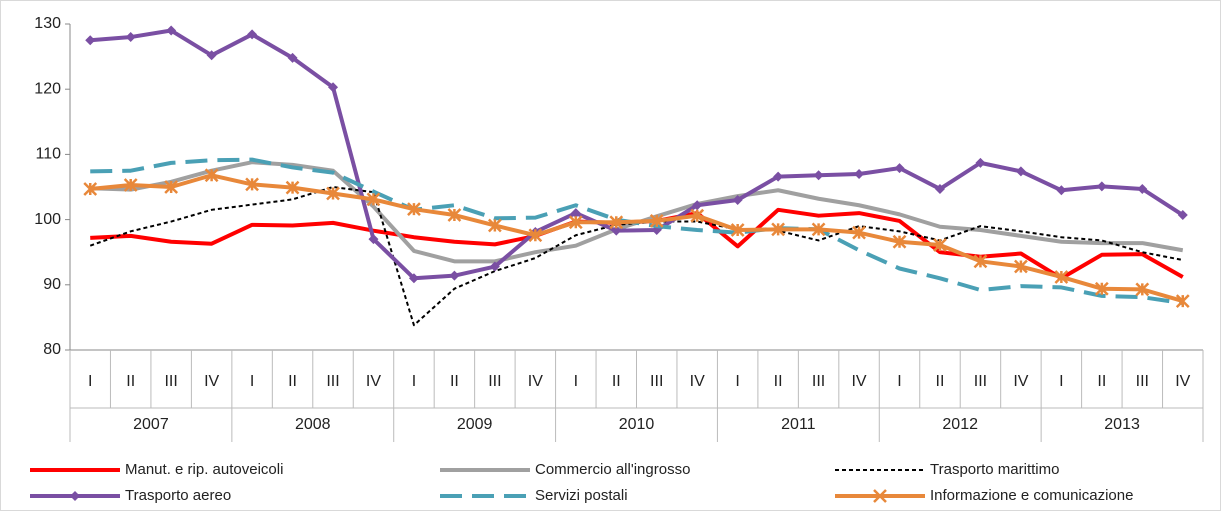 Image resolution: width=1221 pixels, height=511 pixels. I want to click on year-label: 2007, so click(151, 424).